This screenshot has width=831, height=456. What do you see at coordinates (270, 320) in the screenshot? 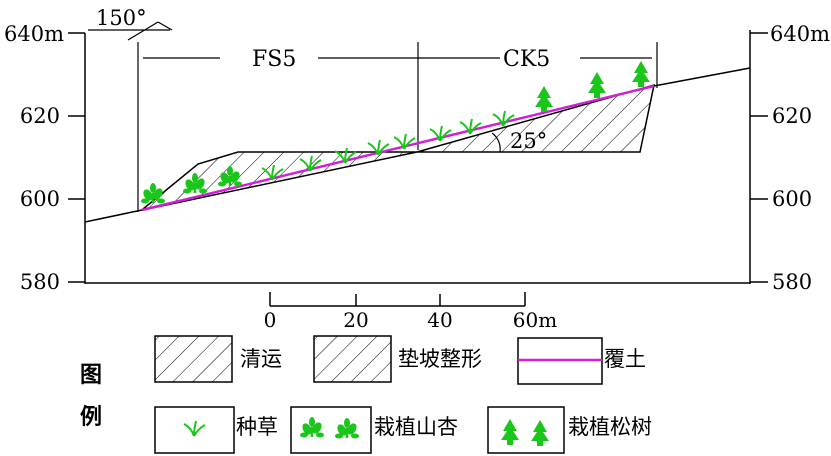
I see `scale-tick-0: 0` at bounding box center [270, 320].